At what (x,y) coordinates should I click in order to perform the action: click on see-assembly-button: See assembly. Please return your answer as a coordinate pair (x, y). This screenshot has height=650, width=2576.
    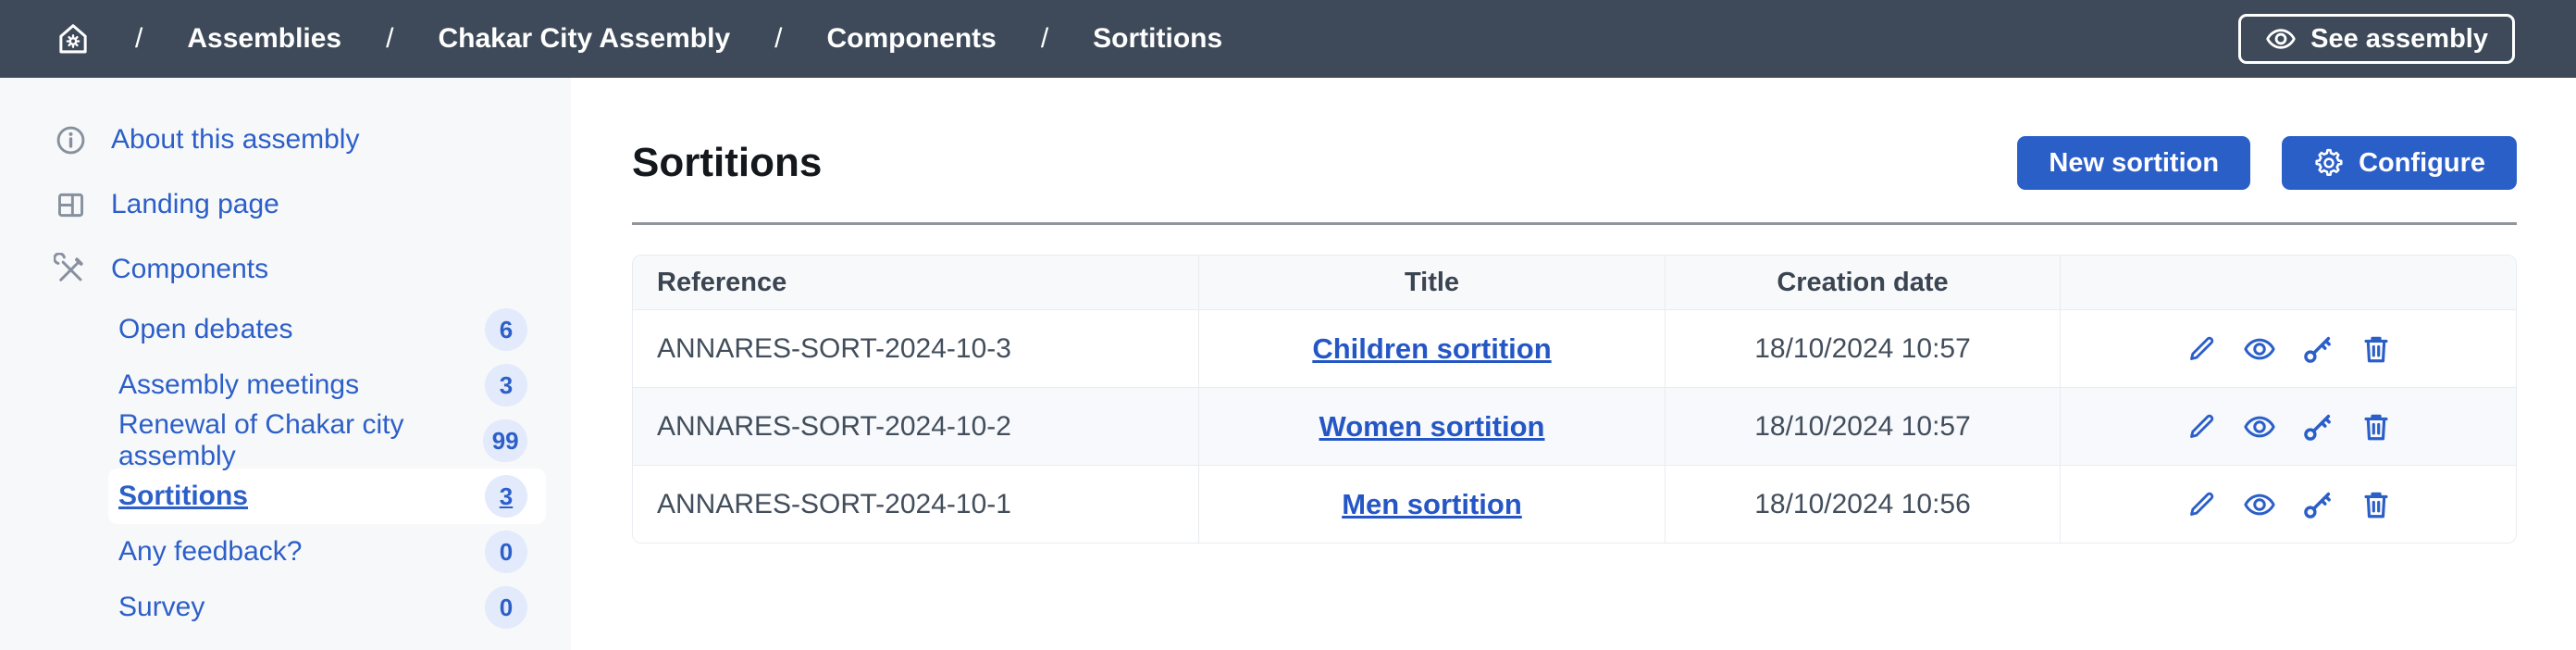
    Looking at the image, I should click on (2376, 39).